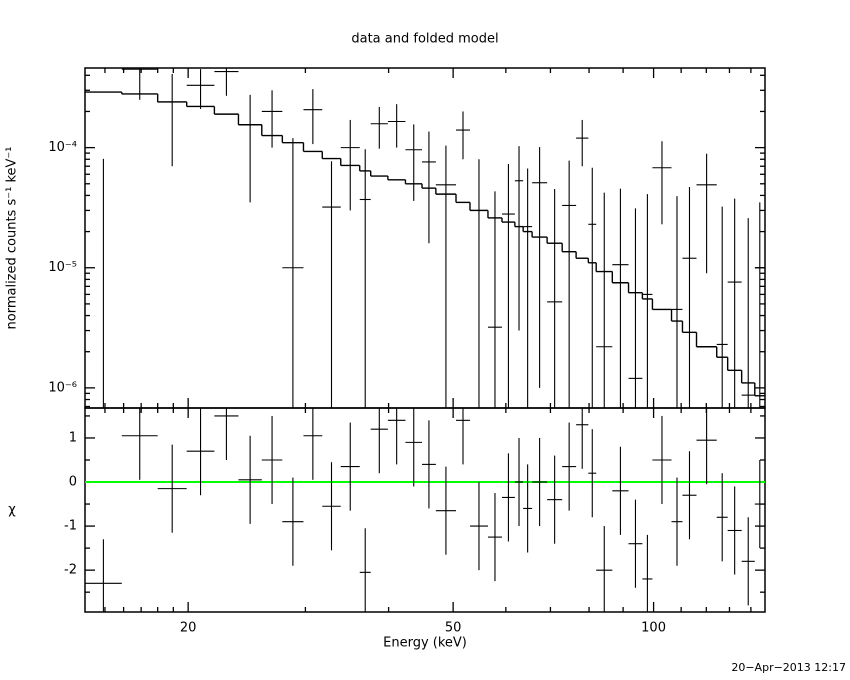 The image size is (850, 680). I want to click on y-axis-label: χ, so click(12, 510).